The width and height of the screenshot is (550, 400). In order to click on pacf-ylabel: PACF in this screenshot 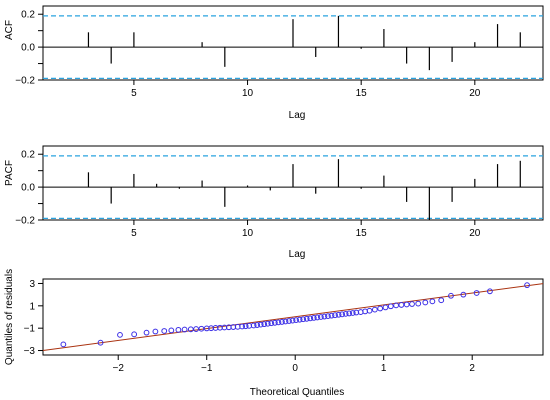, I will do `click(9, 173)`.